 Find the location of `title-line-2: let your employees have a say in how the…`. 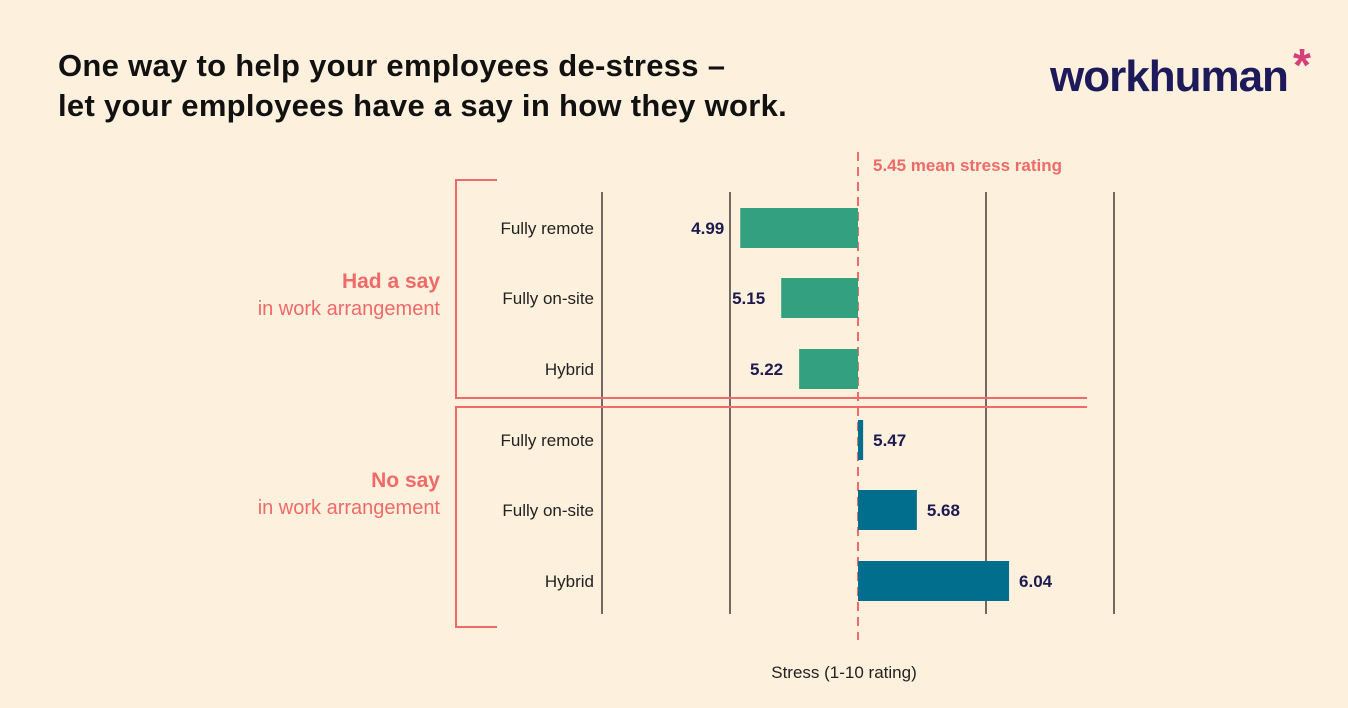

title-line-2: let your employees have a say in how the… is located at coordinates (423, 105).